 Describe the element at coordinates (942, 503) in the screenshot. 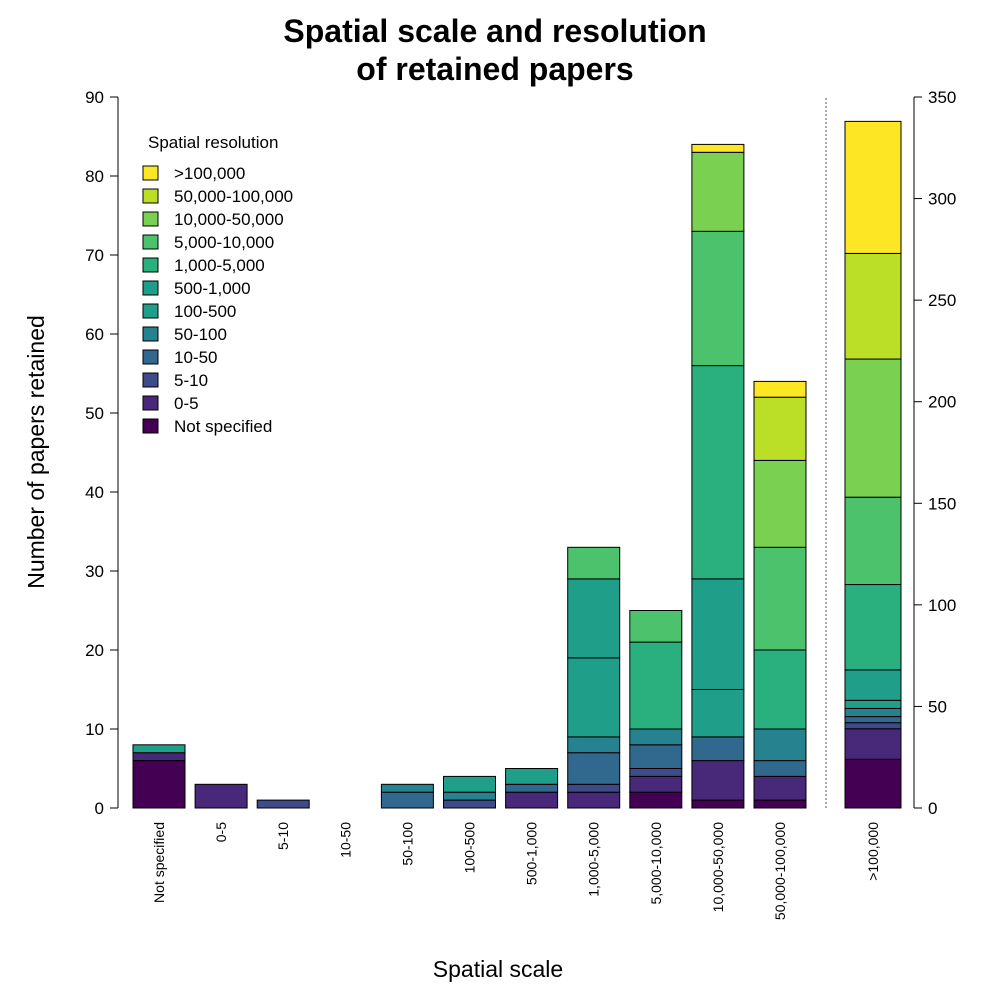

I see `y-tick-label-right: 150` at that location.